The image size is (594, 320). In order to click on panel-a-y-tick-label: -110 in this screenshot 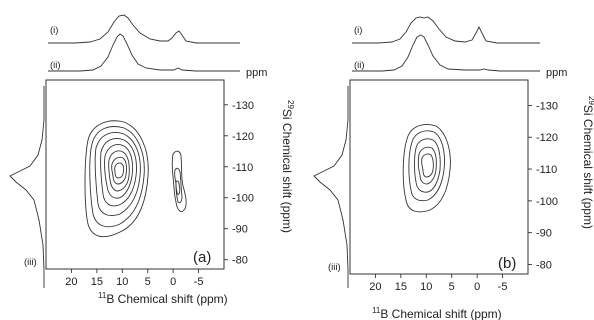, I will do `click(242, 168)`.